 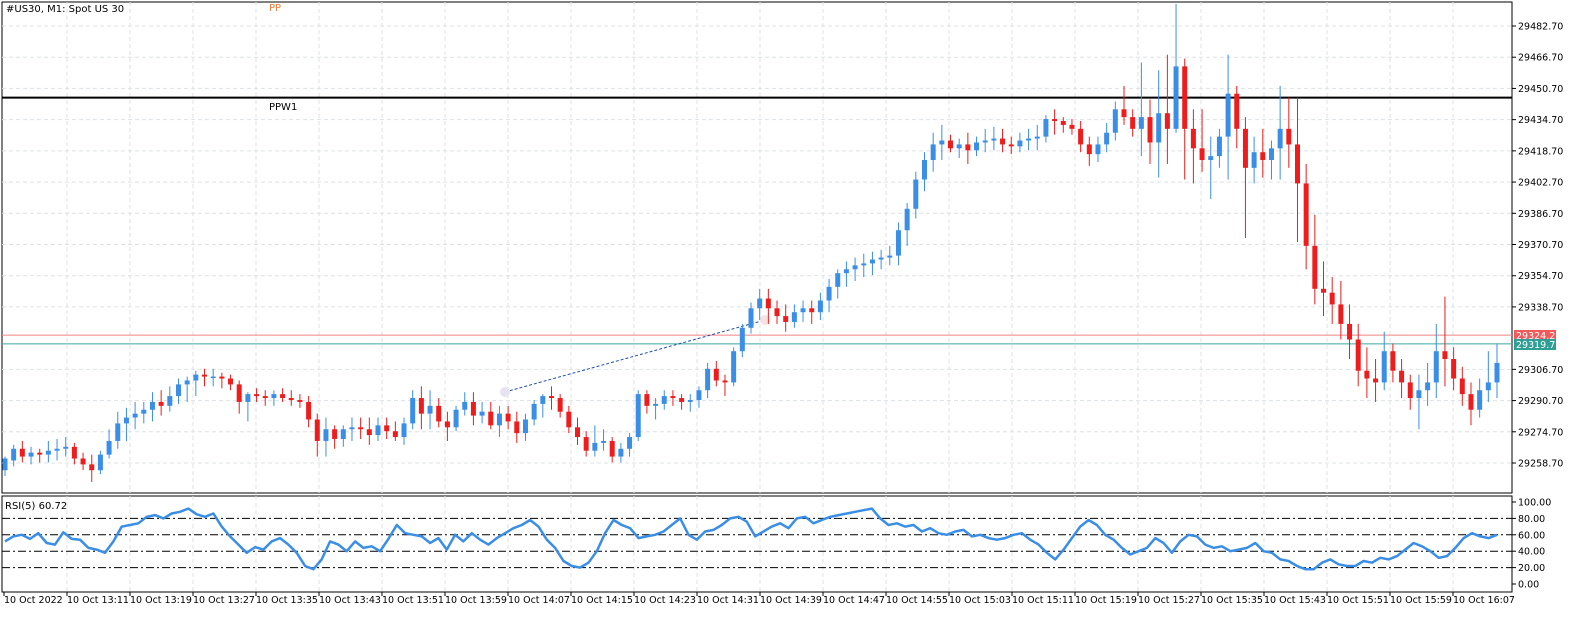 What do you see at coordinates (1540, 58) in the screenshot?
I see `price-tick-label: 29466.70` at bounding box center [1540, 58].